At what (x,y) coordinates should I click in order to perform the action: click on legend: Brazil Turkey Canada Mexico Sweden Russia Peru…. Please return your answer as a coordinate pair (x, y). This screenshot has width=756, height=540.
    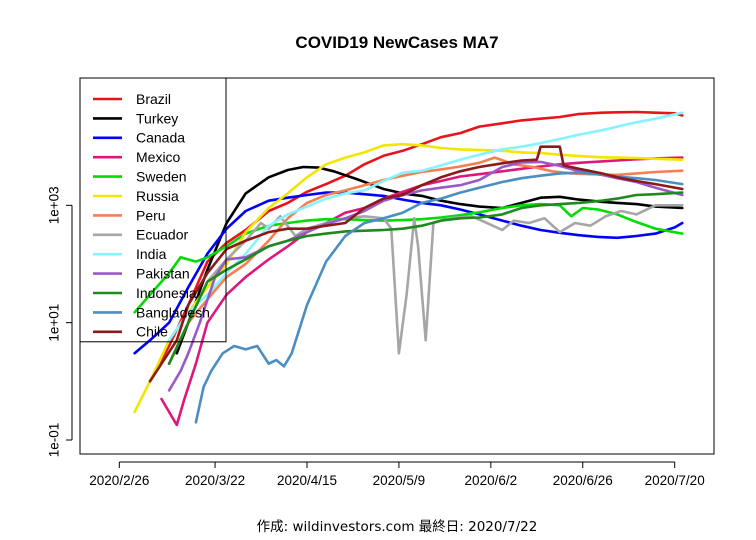
    Looking at the image, I should click on (153, 210).